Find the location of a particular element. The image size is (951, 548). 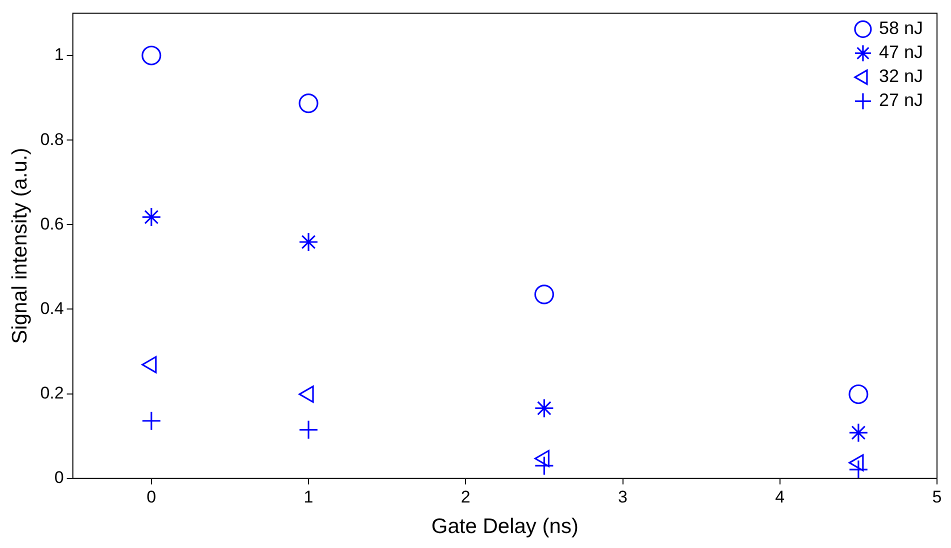

x-tick-label: 2 is located at coordinates (465, 496).